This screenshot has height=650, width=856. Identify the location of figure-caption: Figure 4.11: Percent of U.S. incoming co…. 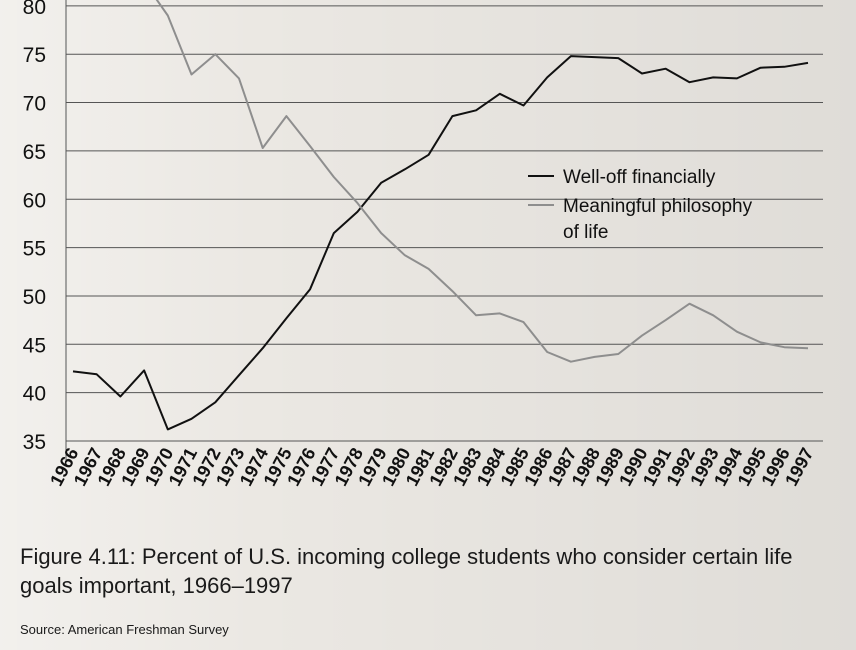
(406, 571).